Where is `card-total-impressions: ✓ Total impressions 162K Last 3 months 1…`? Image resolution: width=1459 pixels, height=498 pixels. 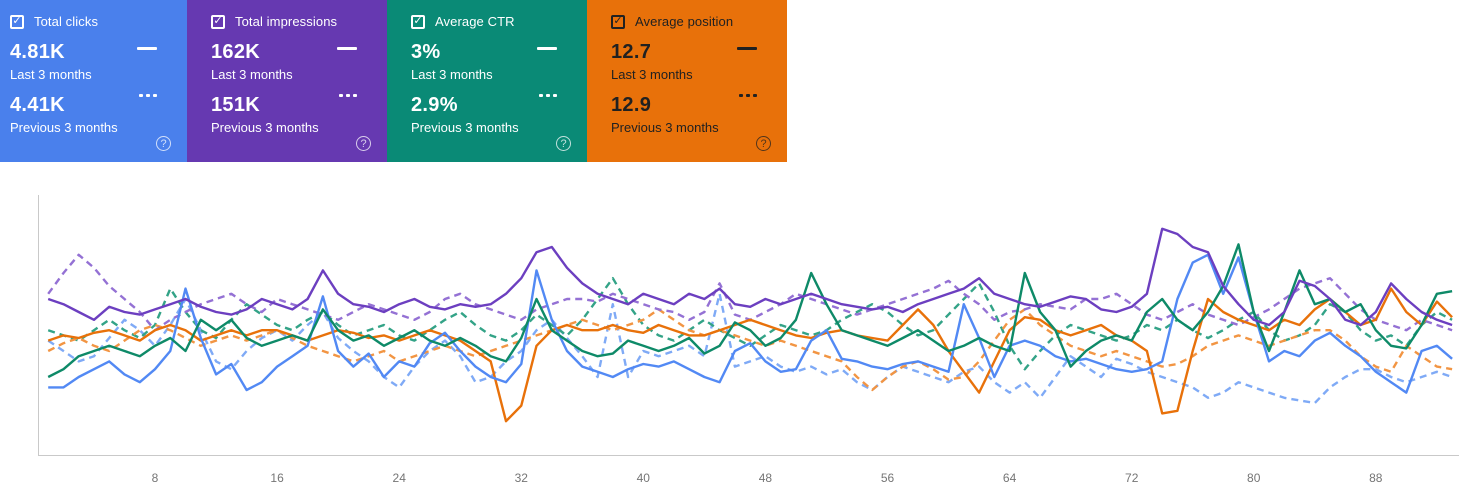 card-total-impressions: ✓ Total impressions 162K Last 3 months 1… is located at coordinates (287, 81).